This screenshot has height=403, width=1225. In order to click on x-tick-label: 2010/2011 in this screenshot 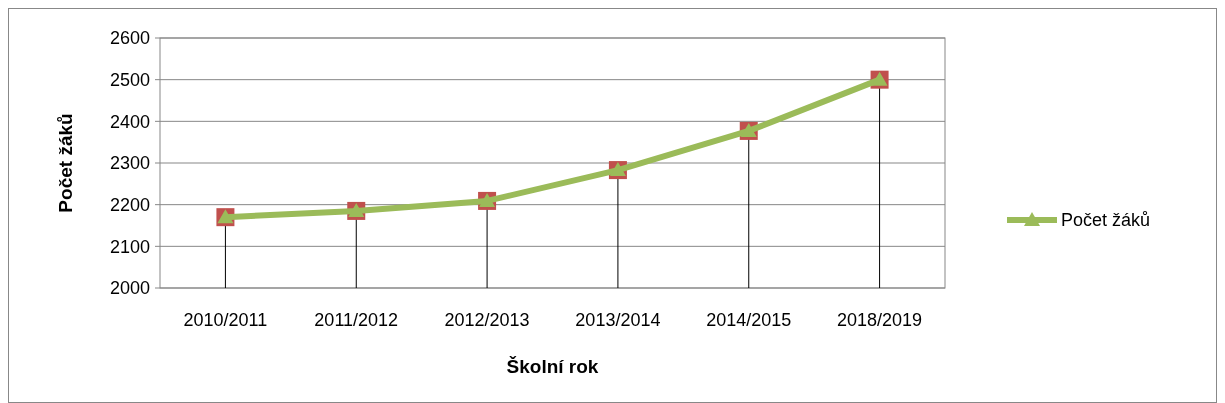, I will do `click(225, 320)`.